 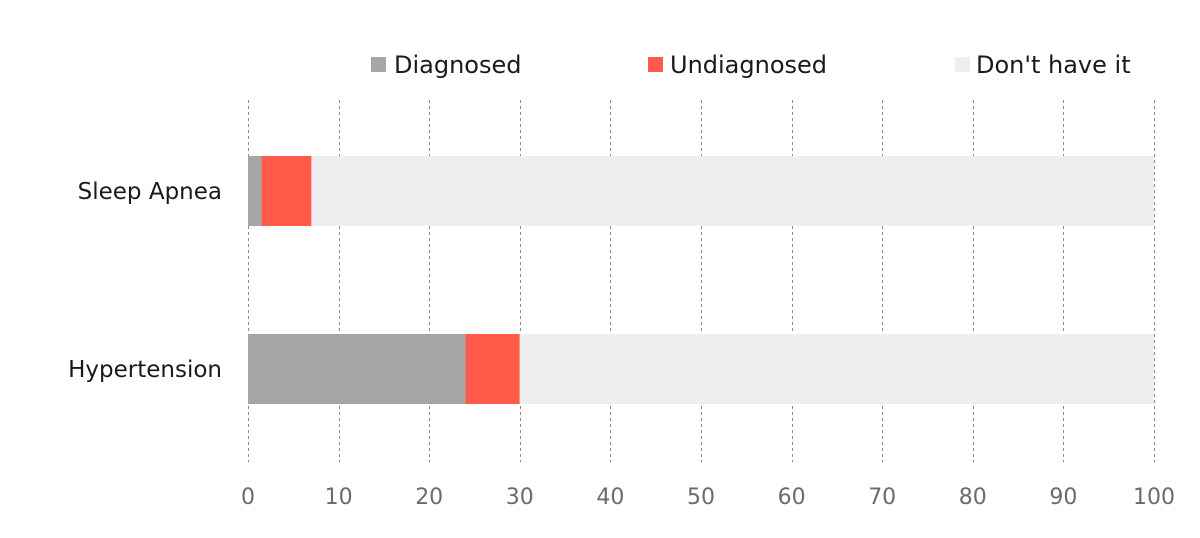 I want to click on bar-sleep-apnea-don-t-have-it, so click(x=732, y=191).